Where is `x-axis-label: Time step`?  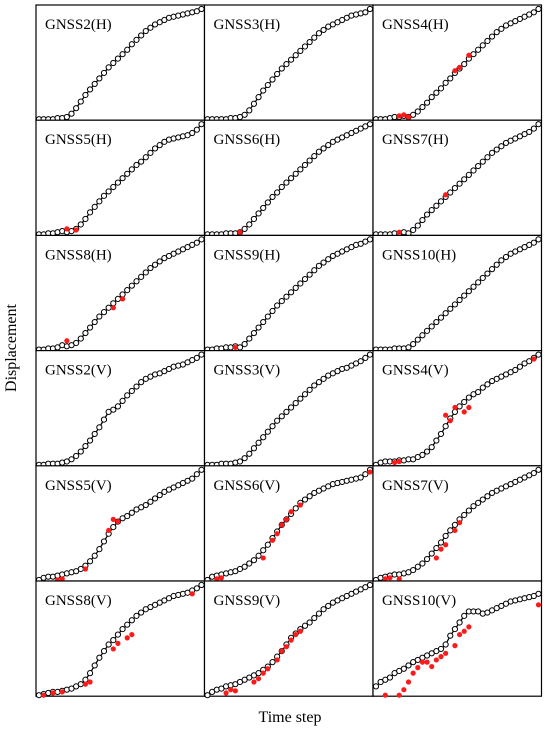
x-axis-label: Time step is located at coordinates (290, 717).